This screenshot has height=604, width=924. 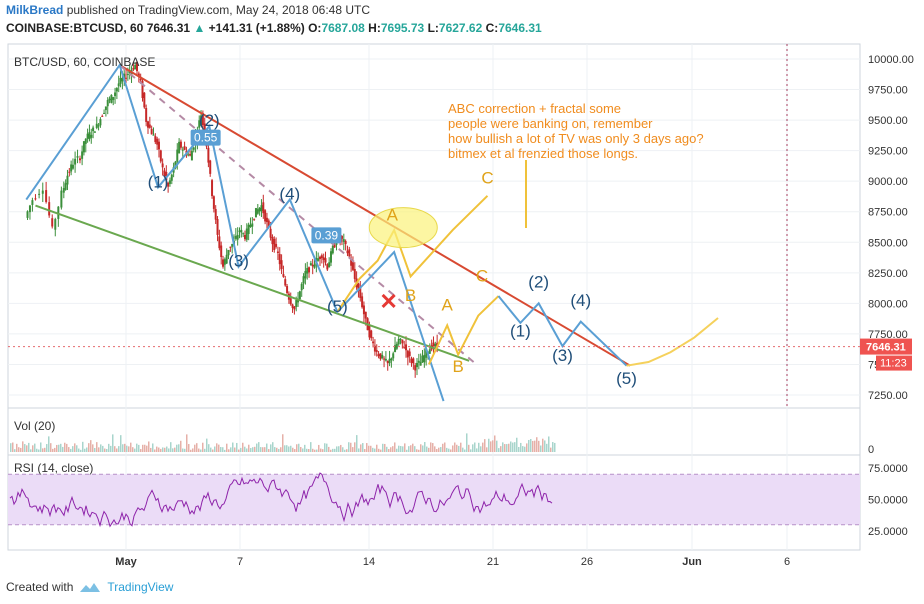 What do you see at coordinates (388, 300) in the screenshot?
I see `cross-mark-icon` at bounding box center [388, 300].